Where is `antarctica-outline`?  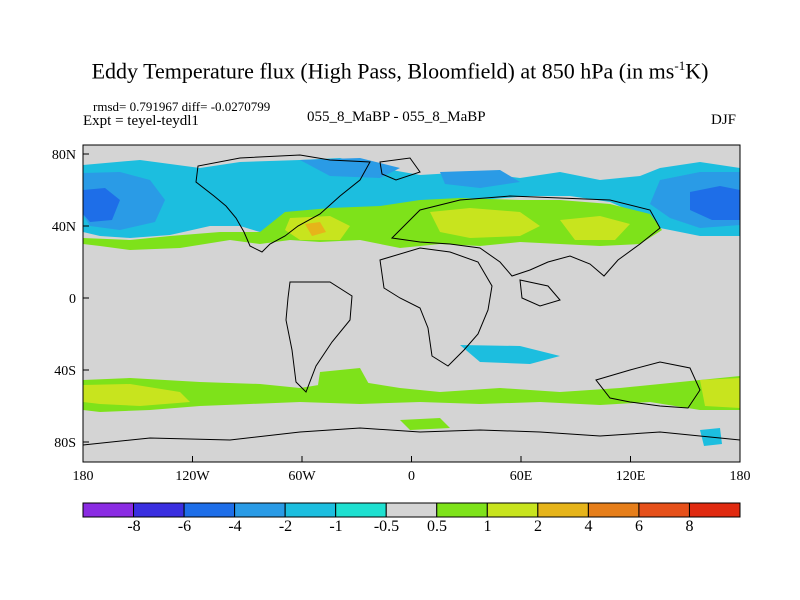 antarctica-outline is located at coordinates (411, 436).